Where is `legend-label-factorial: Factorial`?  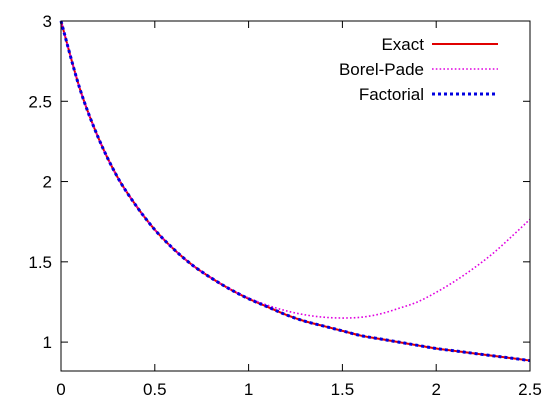 legend-label-factorial: Factorial is located at coordinates (391, 94).